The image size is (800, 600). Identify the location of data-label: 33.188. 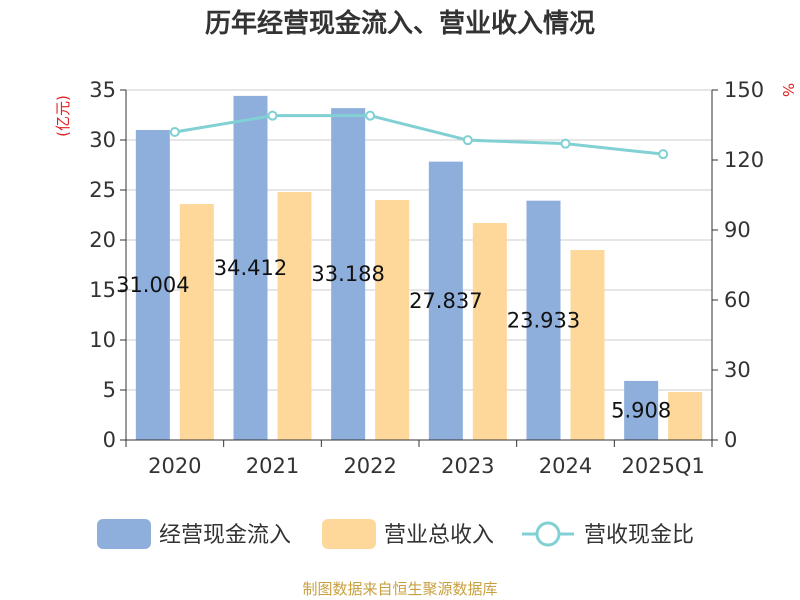
(347, 274).